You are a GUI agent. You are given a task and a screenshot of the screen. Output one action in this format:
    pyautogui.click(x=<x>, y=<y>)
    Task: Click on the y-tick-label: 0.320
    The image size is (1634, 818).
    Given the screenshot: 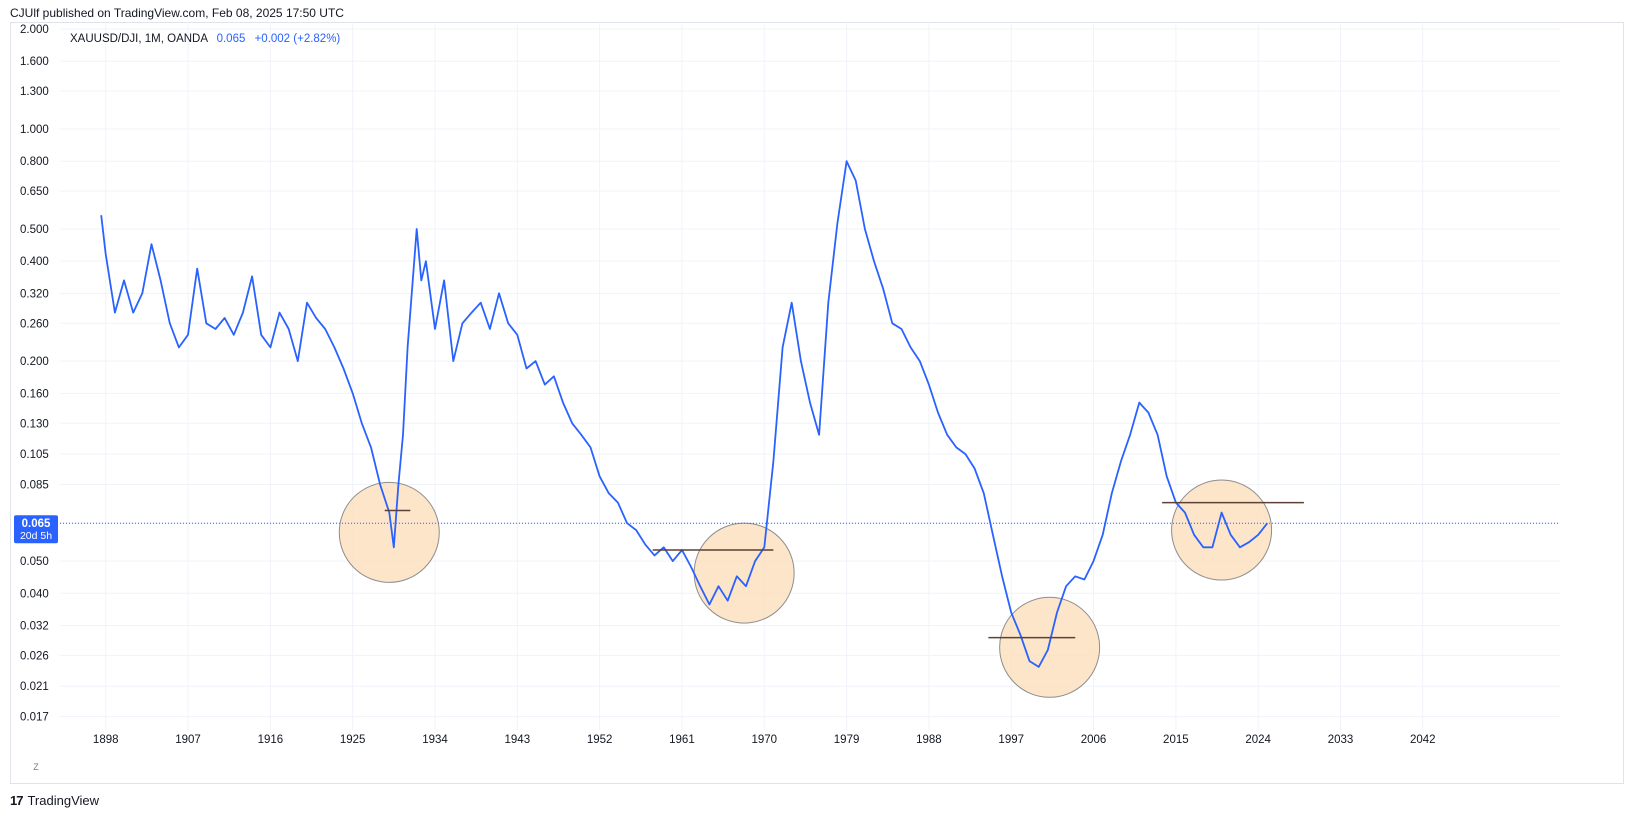 What is the action you would take?
    pyautogui.click(x=34, y=294)
    